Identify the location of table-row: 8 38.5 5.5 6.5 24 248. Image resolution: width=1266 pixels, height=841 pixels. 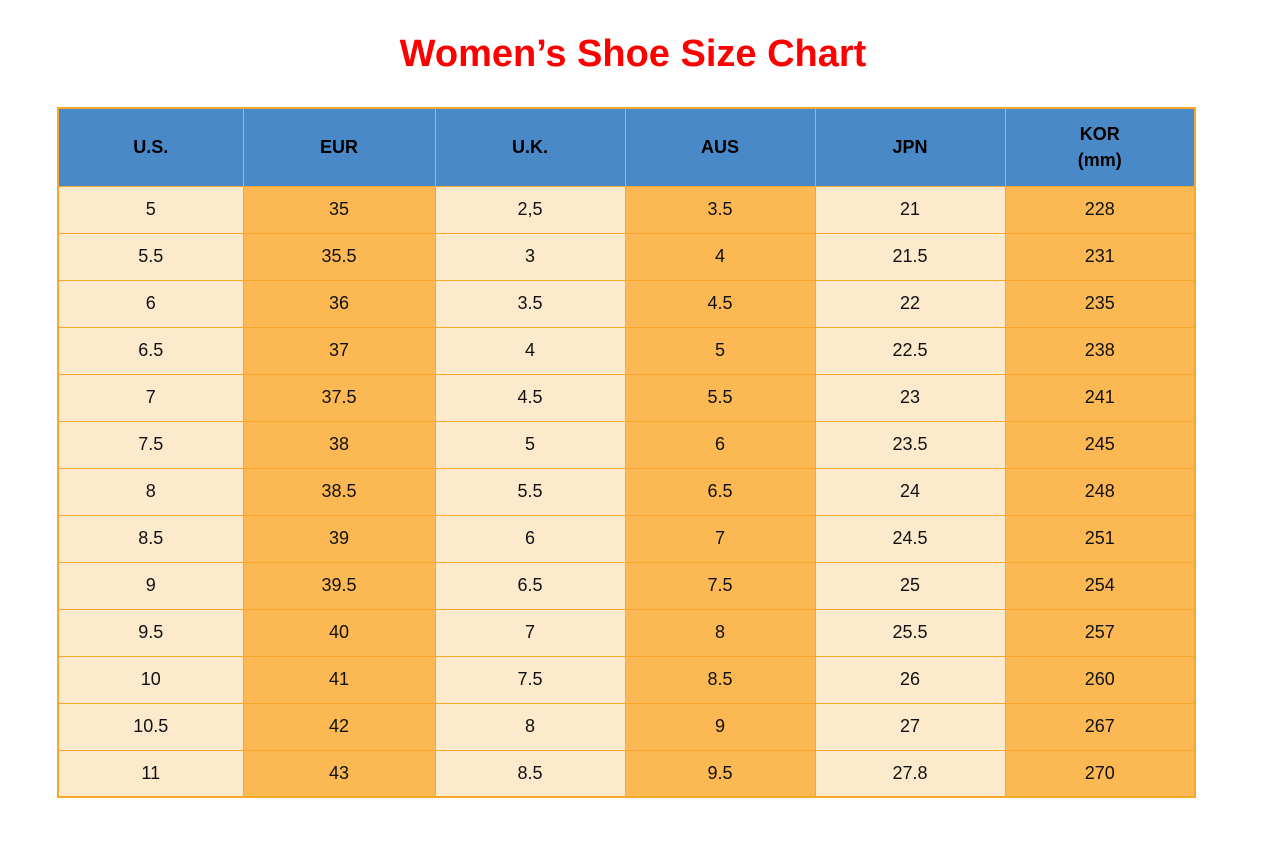
(626, 491).